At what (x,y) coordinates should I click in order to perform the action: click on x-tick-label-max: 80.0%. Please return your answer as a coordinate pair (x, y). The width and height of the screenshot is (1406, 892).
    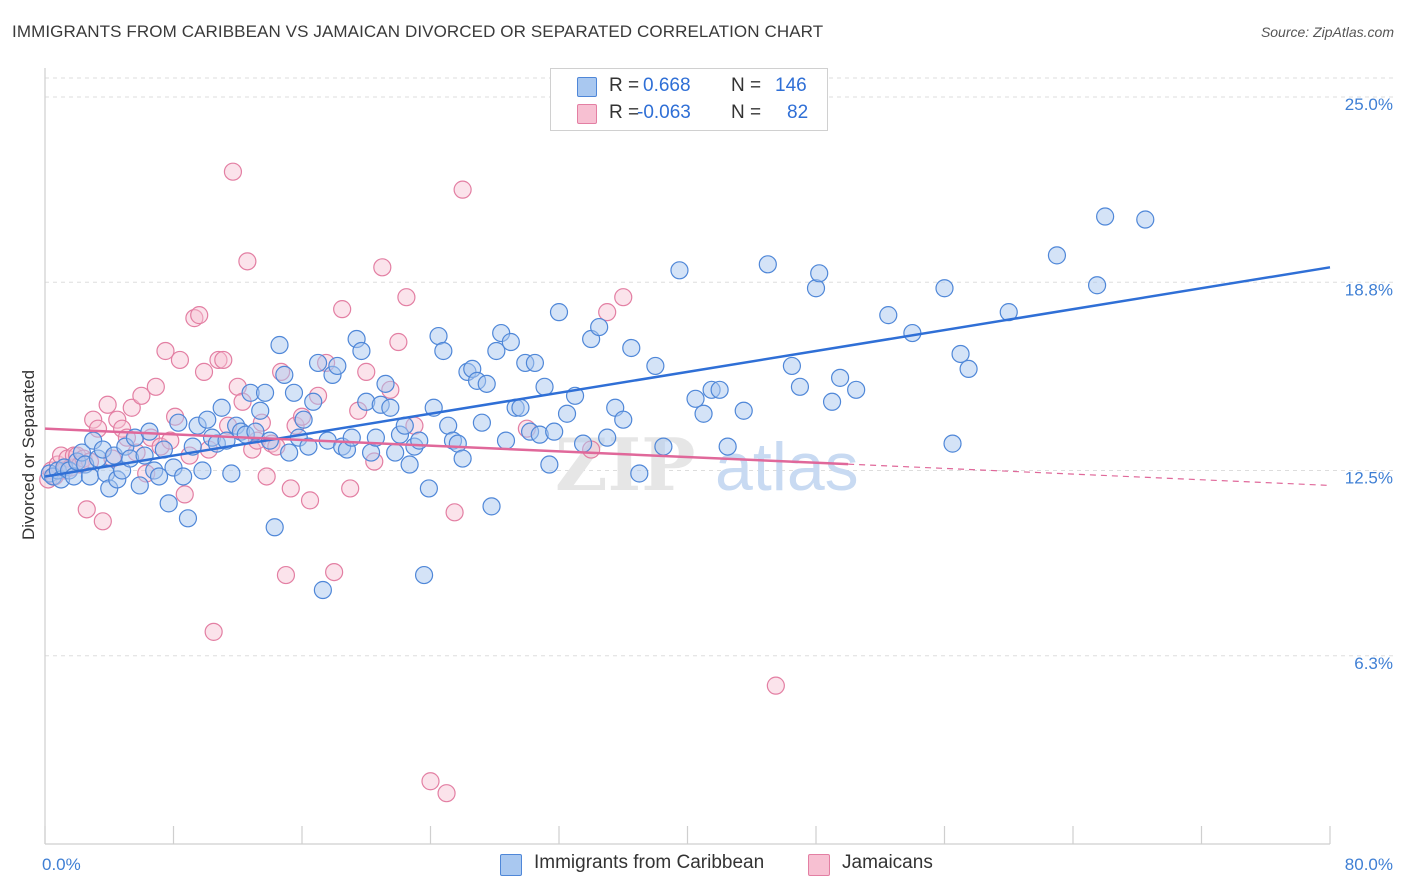
    Looking at the image, I should click on (1369, 864).